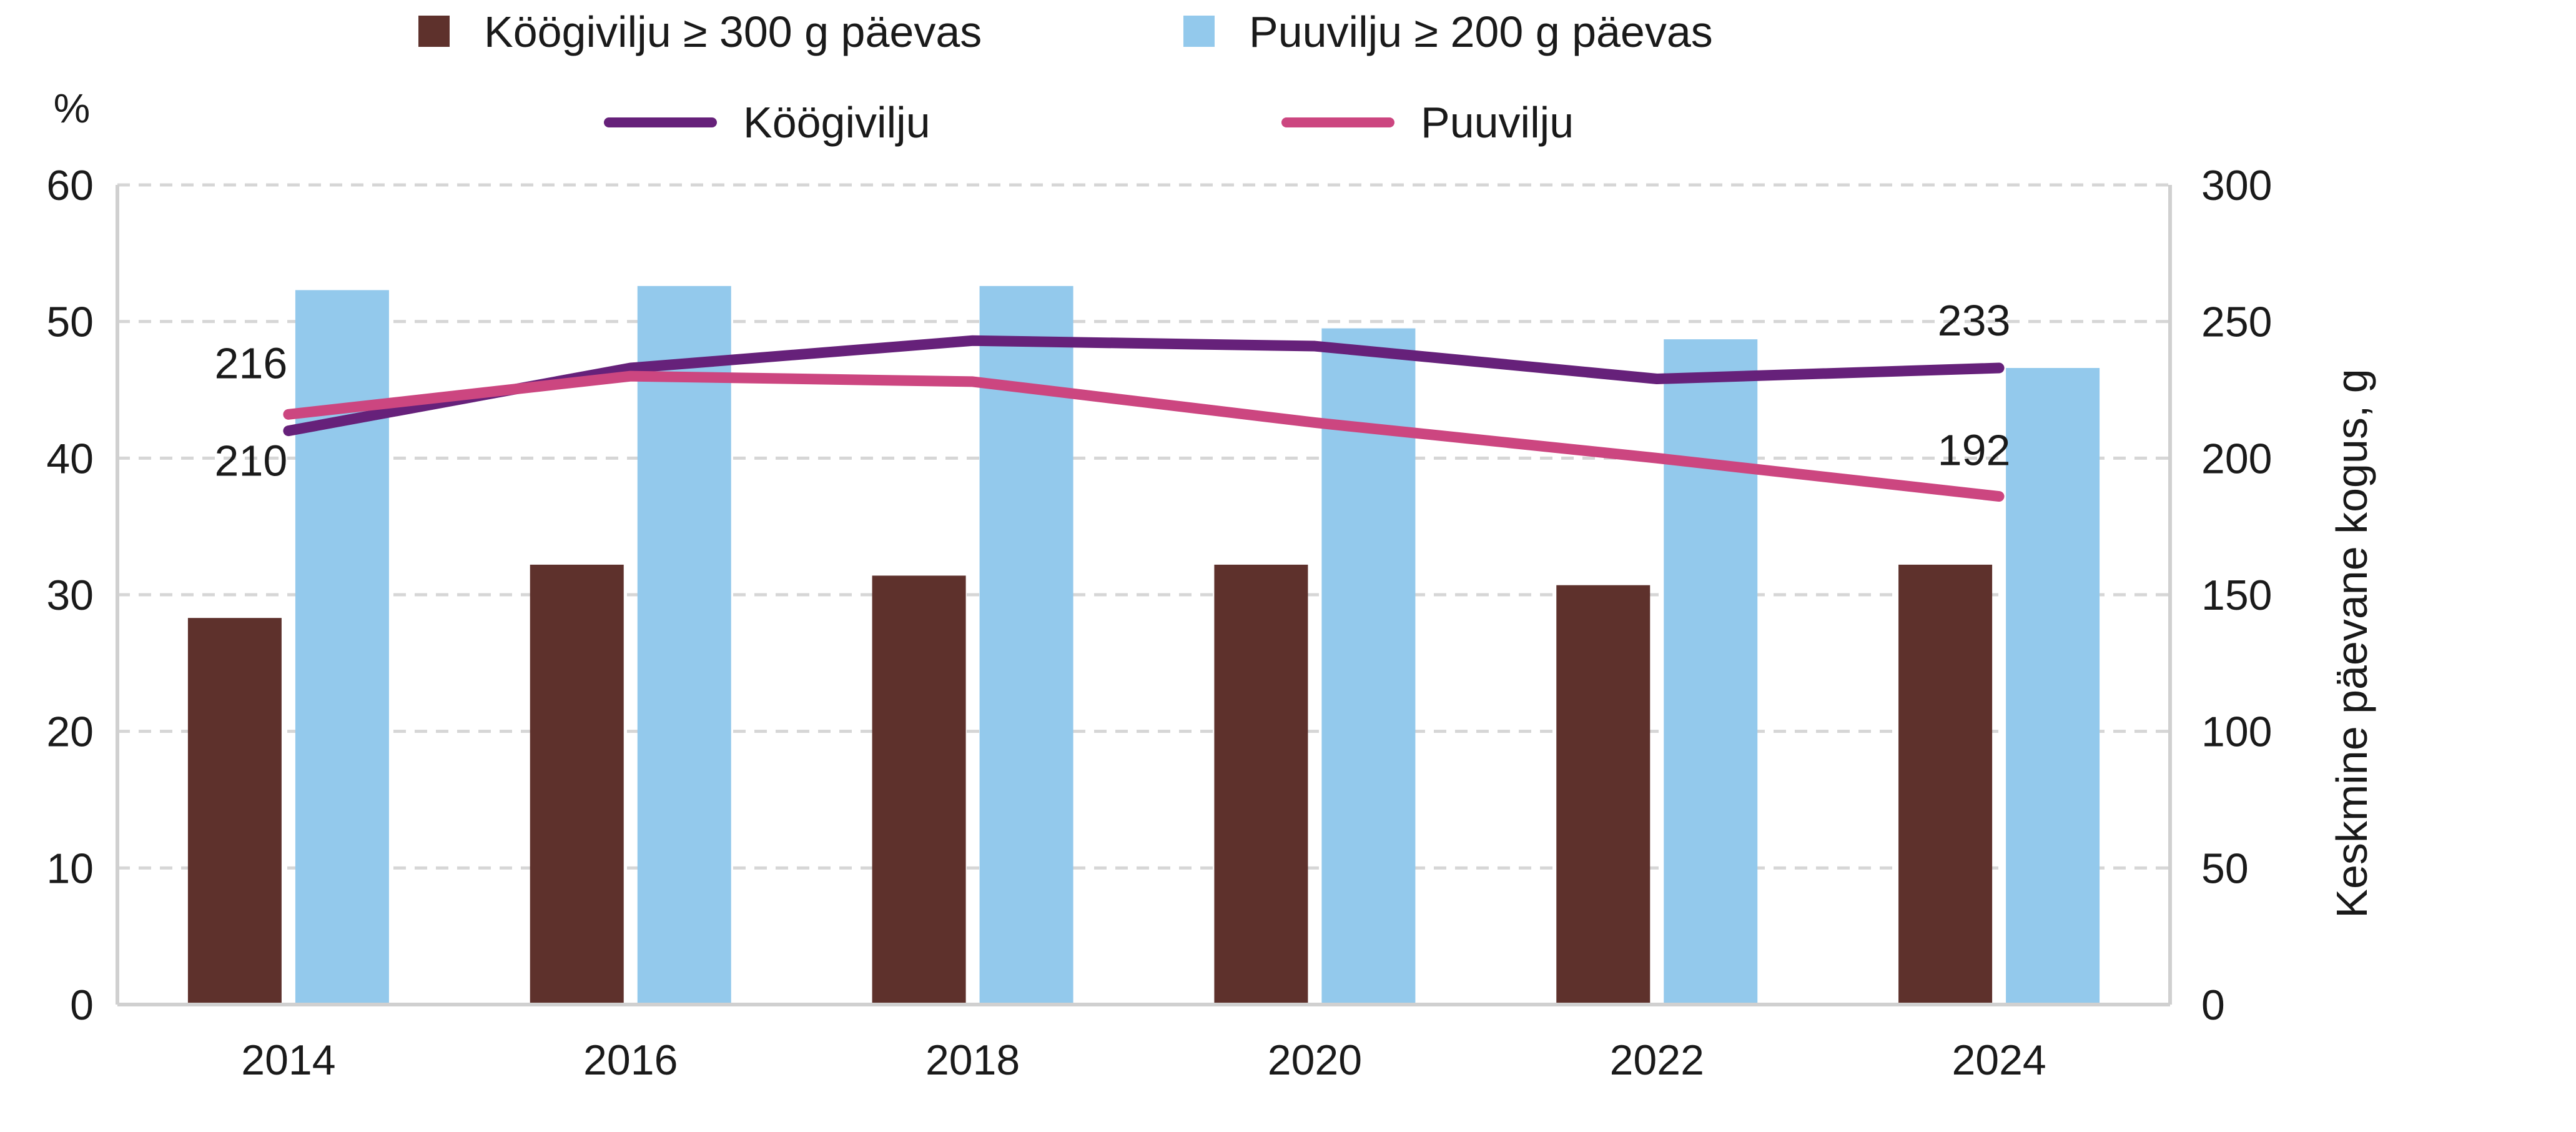 Image resolution: width=2576 pixels, height=1132 pixels. Describe the element at coordinates (919, 790) in the screenshot. I see `bar-koogivilju-2018` at that location.